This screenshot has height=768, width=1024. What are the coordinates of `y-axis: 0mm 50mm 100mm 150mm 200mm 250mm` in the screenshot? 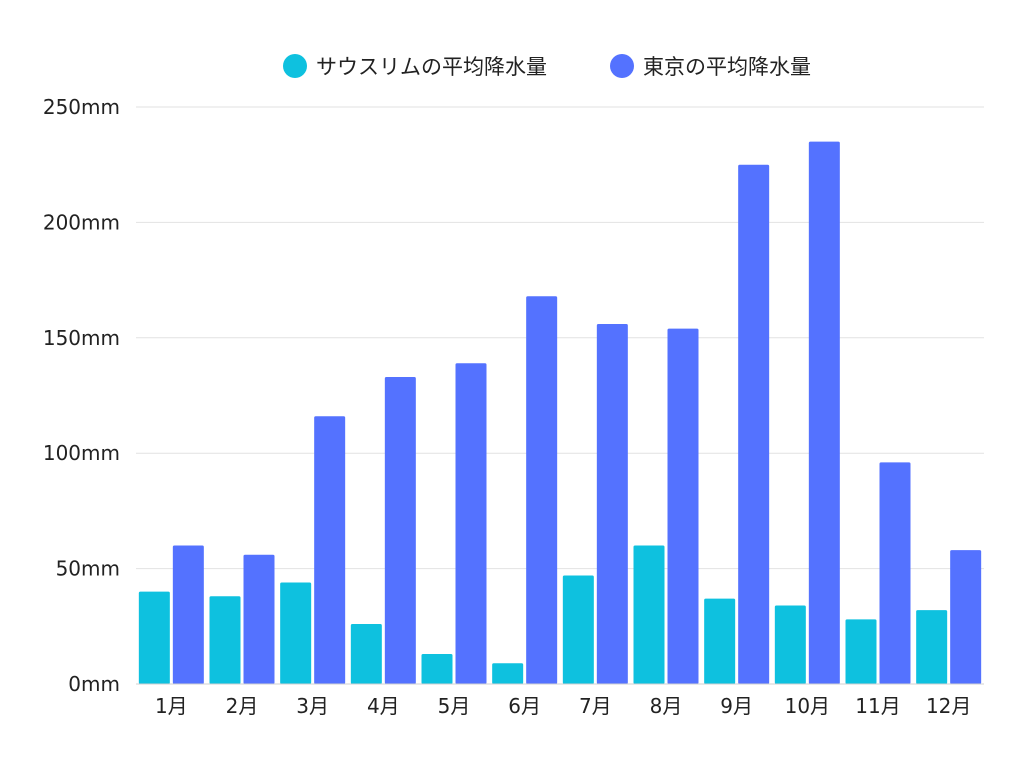 It's located at (81, 395).